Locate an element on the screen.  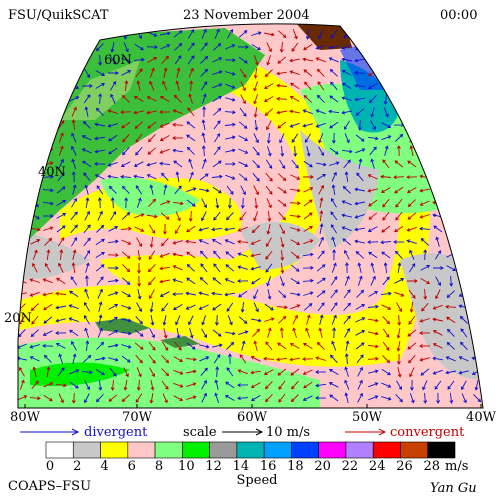
speed-tick: 0 is located at coordinates (50, 466).